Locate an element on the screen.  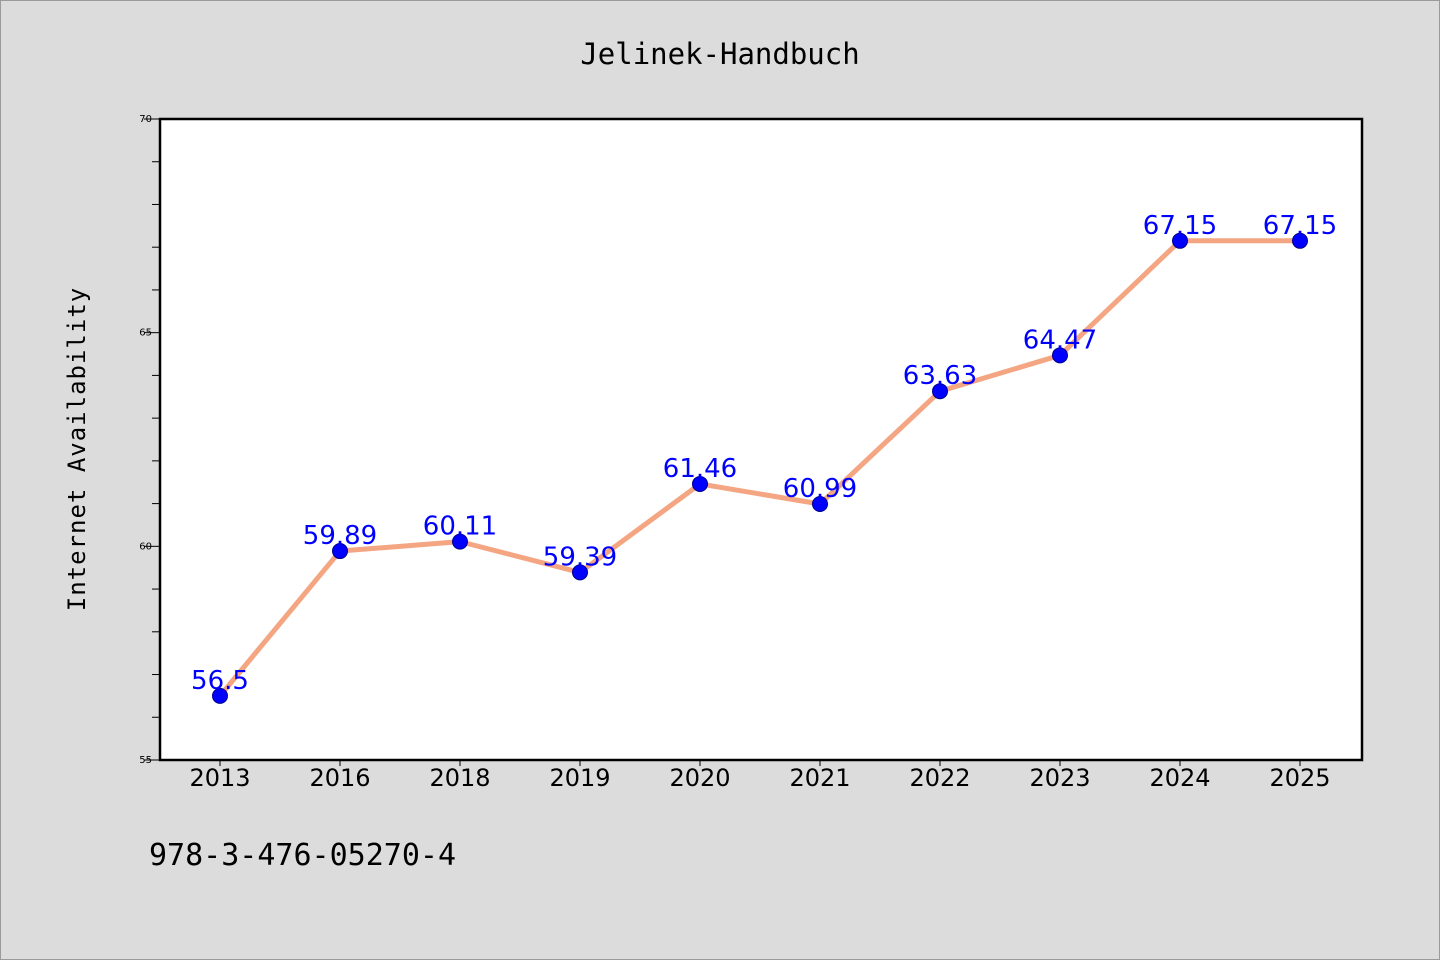
x-tick-label: 2018 is located at coordinates (459, 778).